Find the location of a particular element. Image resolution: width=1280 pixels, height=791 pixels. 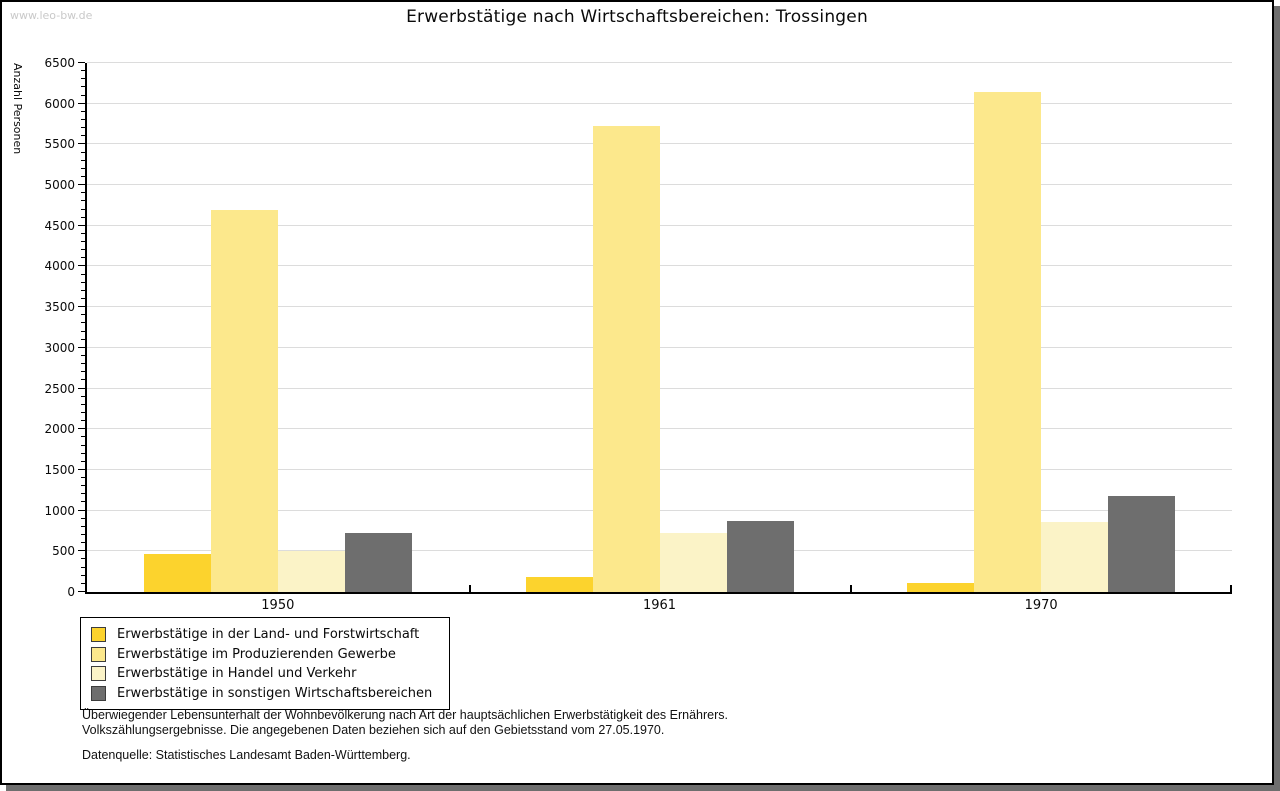

bar-1961-series4 is located at coordinates (760, 556).